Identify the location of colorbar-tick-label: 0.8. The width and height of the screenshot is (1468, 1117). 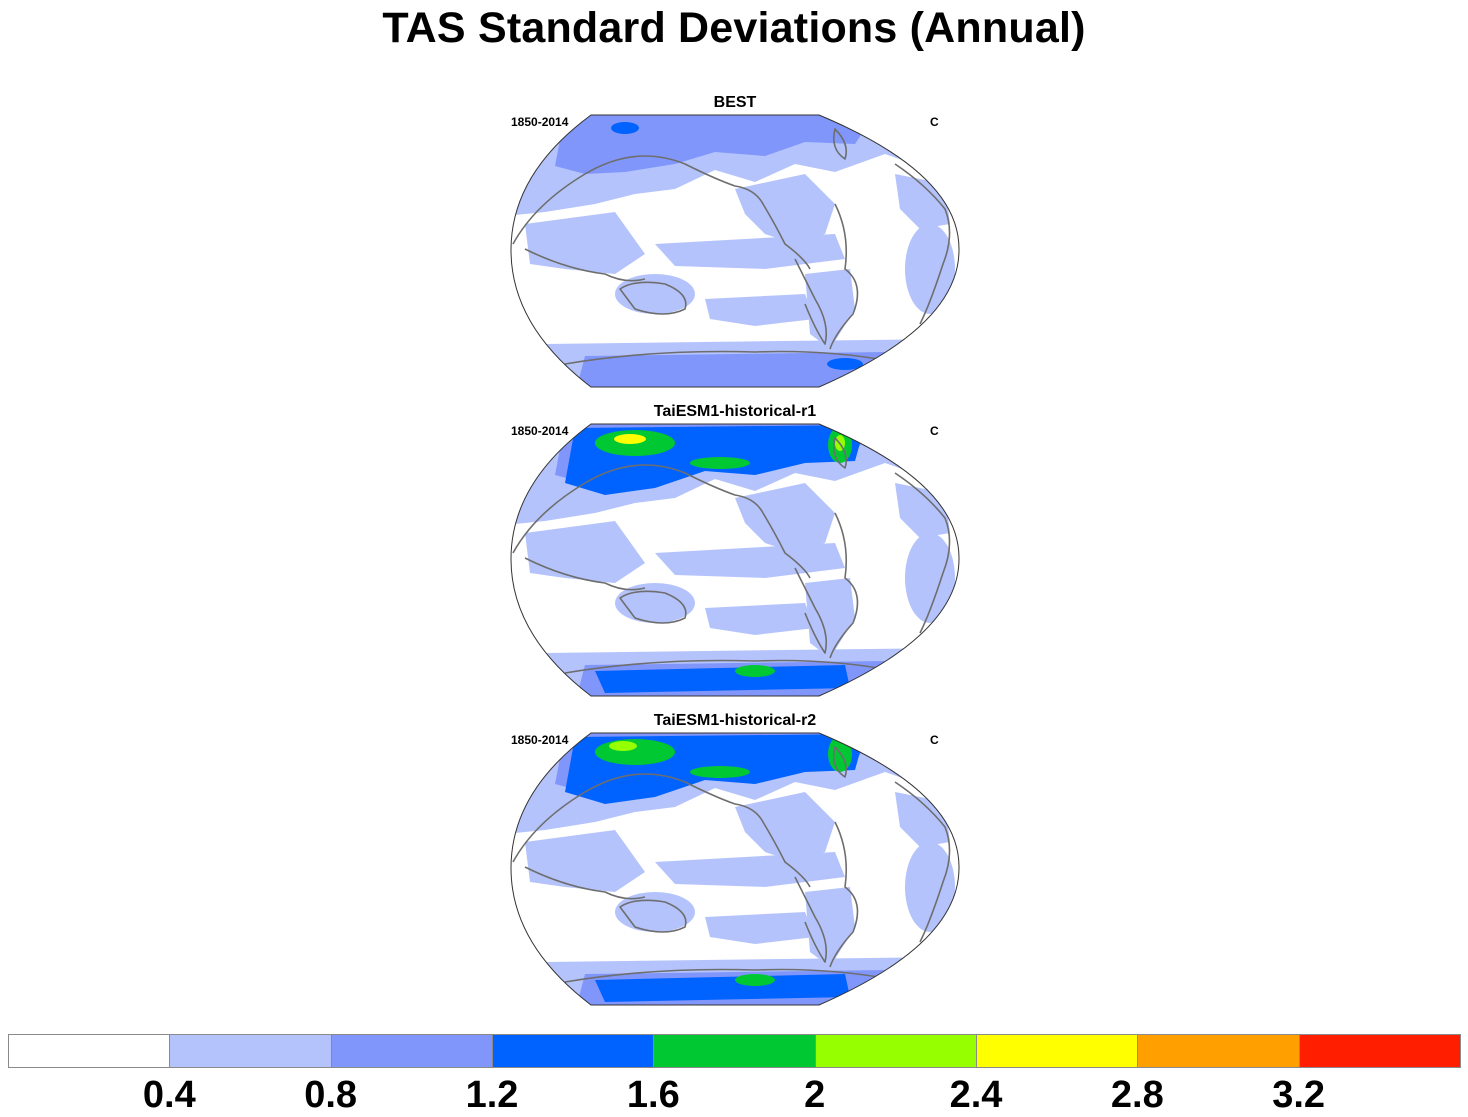
(331, 1095).